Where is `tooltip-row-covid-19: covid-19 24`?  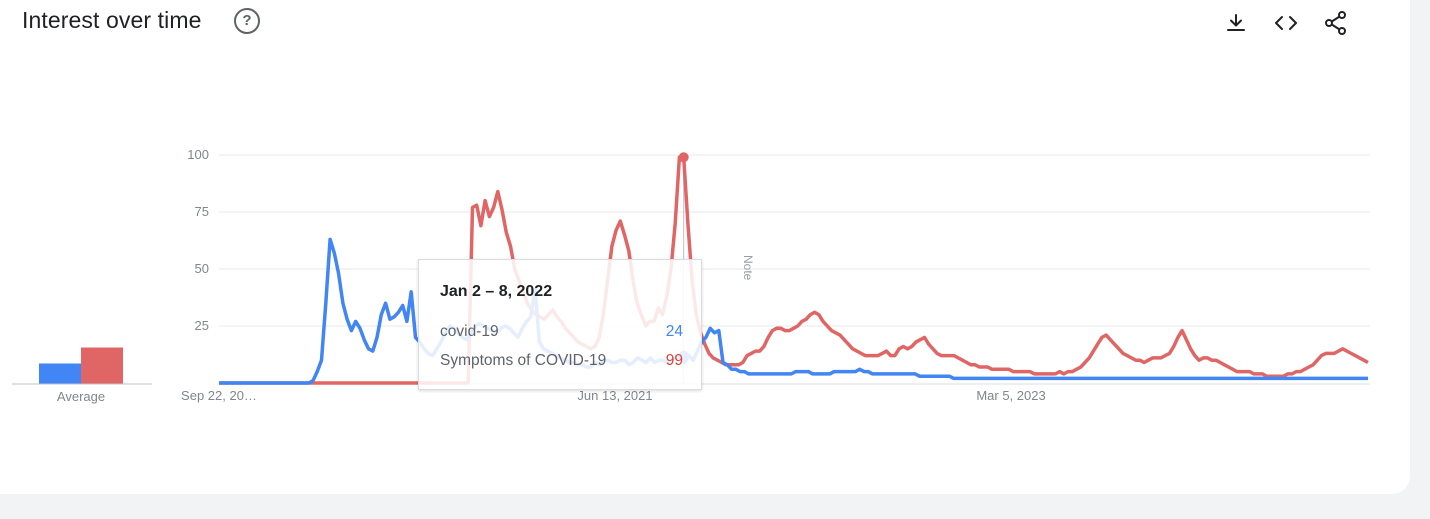 tooltip-row-covid-19: covid-19 24 is located at coordinates (561, 332).